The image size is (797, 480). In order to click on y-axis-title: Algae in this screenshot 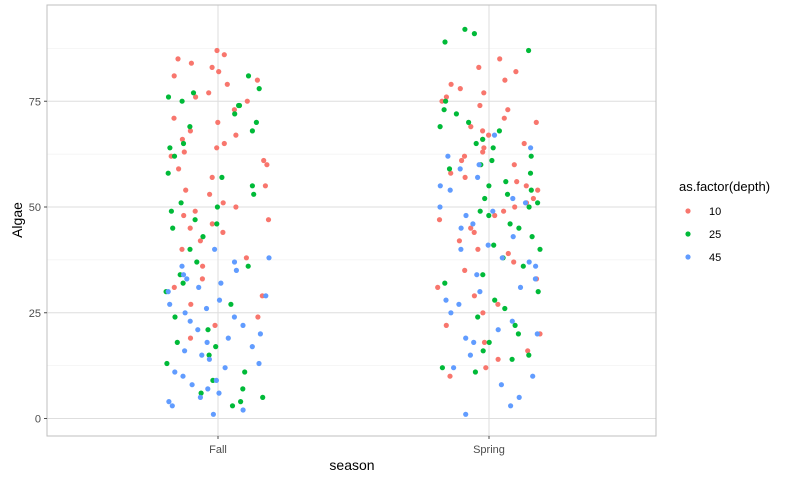, I will do `click(17, 220)`.